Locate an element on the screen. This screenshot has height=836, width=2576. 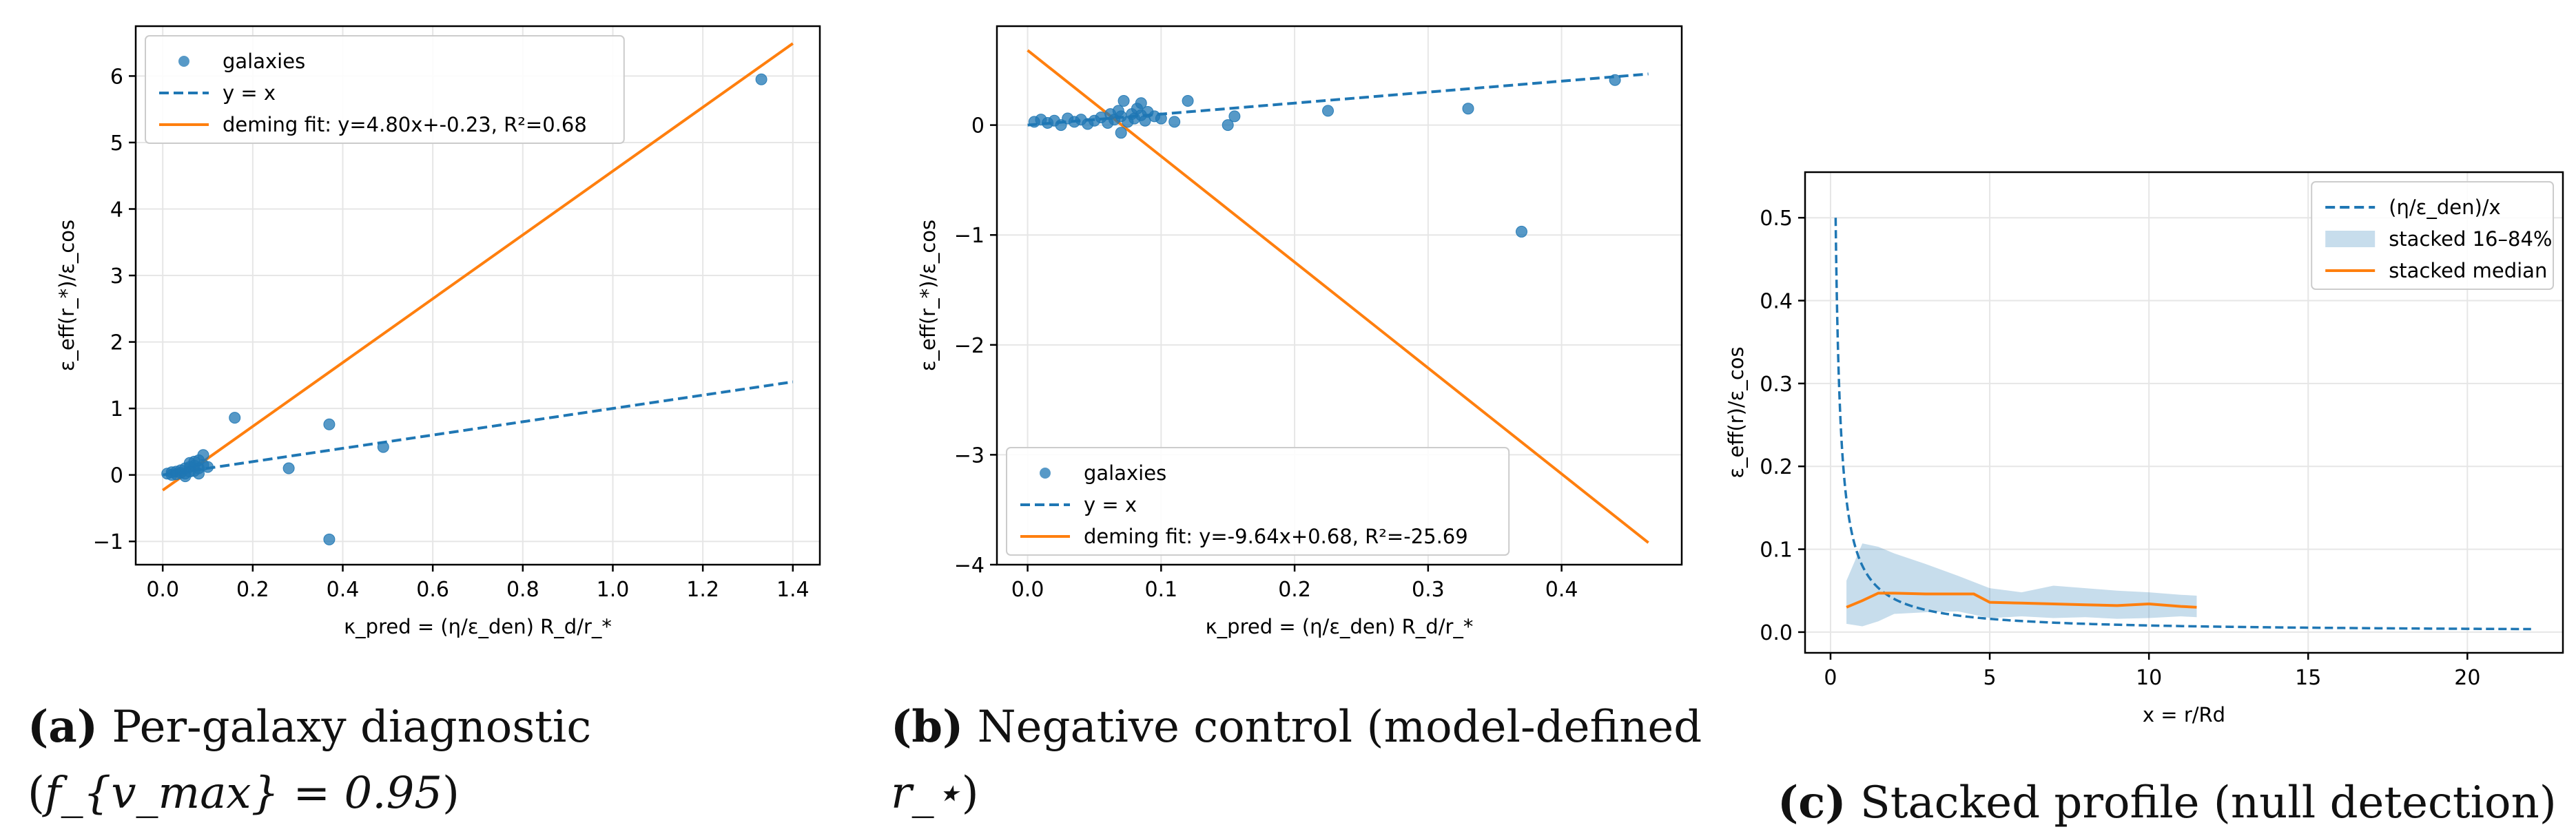
model-curve is located at coordinates (2182, 424).